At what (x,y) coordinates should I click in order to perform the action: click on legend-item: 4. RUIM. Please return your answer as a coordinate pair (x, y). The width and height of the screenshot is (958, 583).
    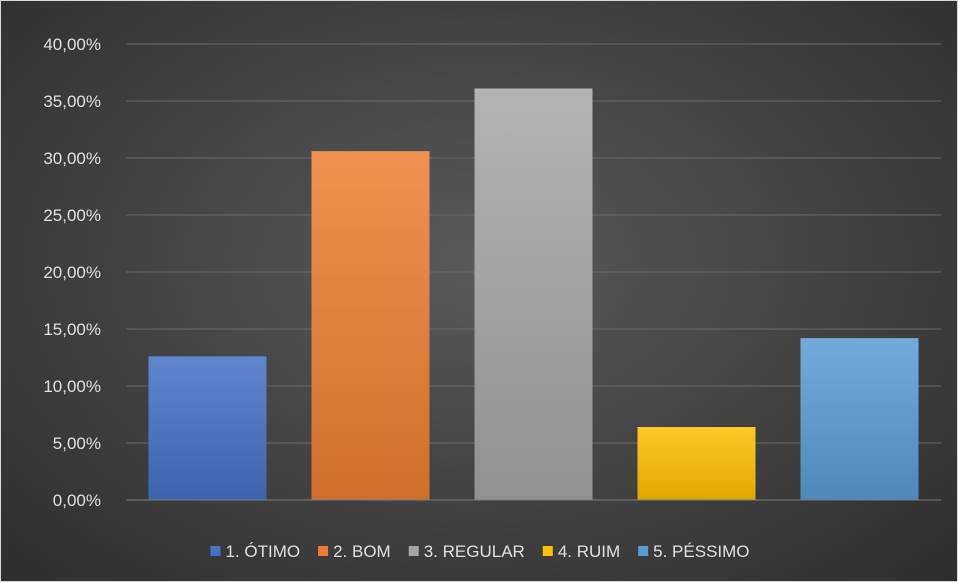
    Looking at the image, I should click on (581, 551).